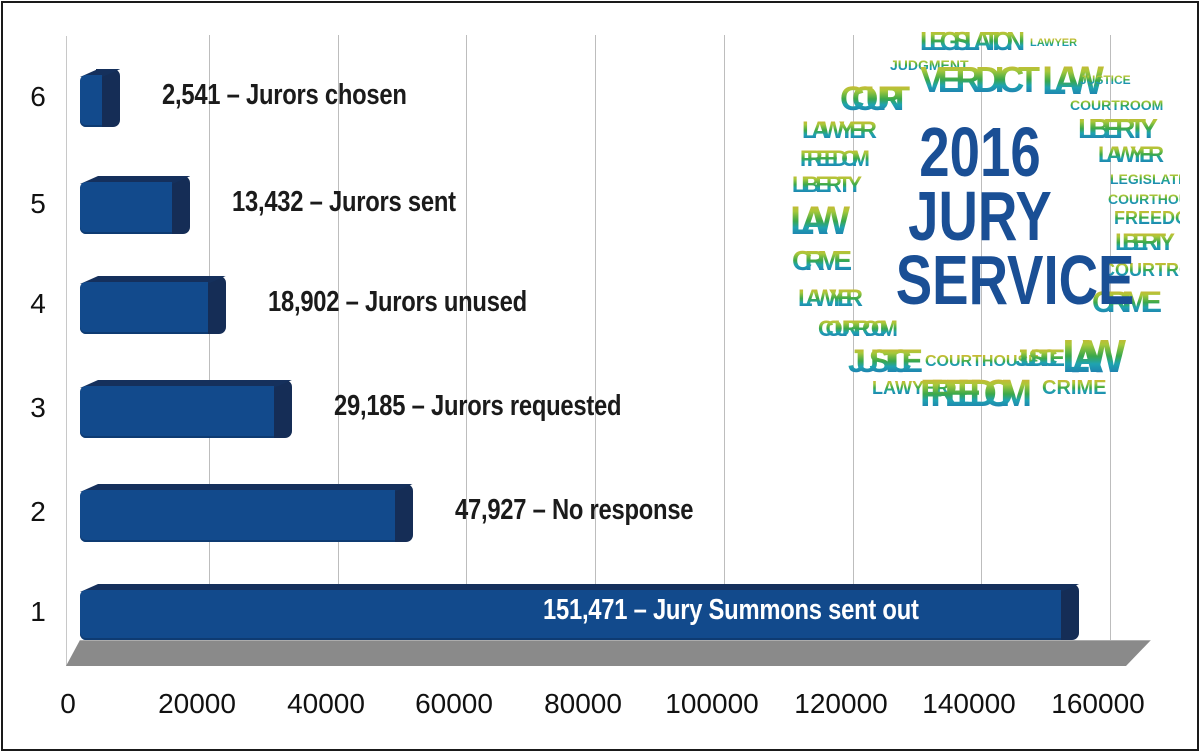 Image resolution: width=1200 pixels, height=752 pixels. I want to click on svg-text: VERDICT, so click(980, 79).